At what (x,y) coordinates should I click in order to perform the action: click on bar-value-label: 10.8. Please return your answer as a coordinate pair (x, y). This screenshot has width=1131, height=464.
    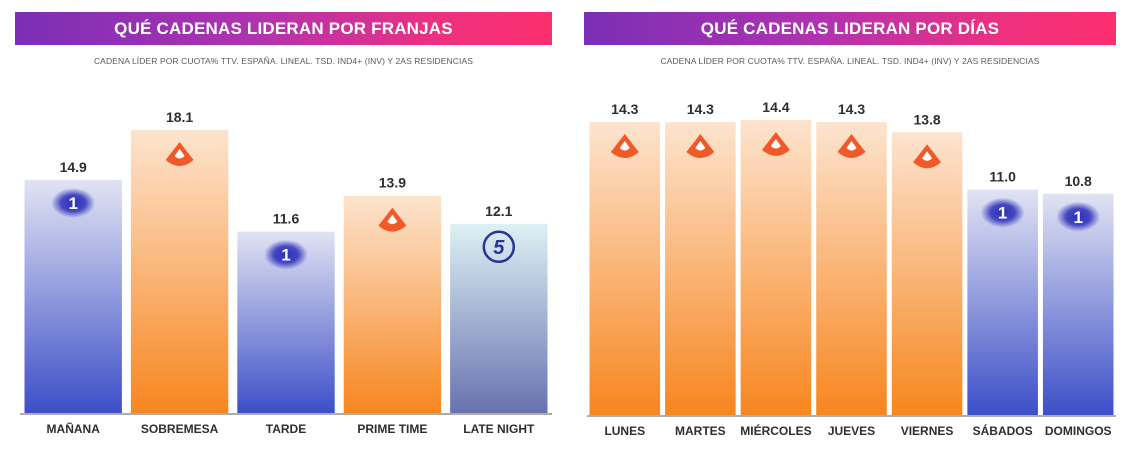
    Looking at the image, I should click on (1078, 181).